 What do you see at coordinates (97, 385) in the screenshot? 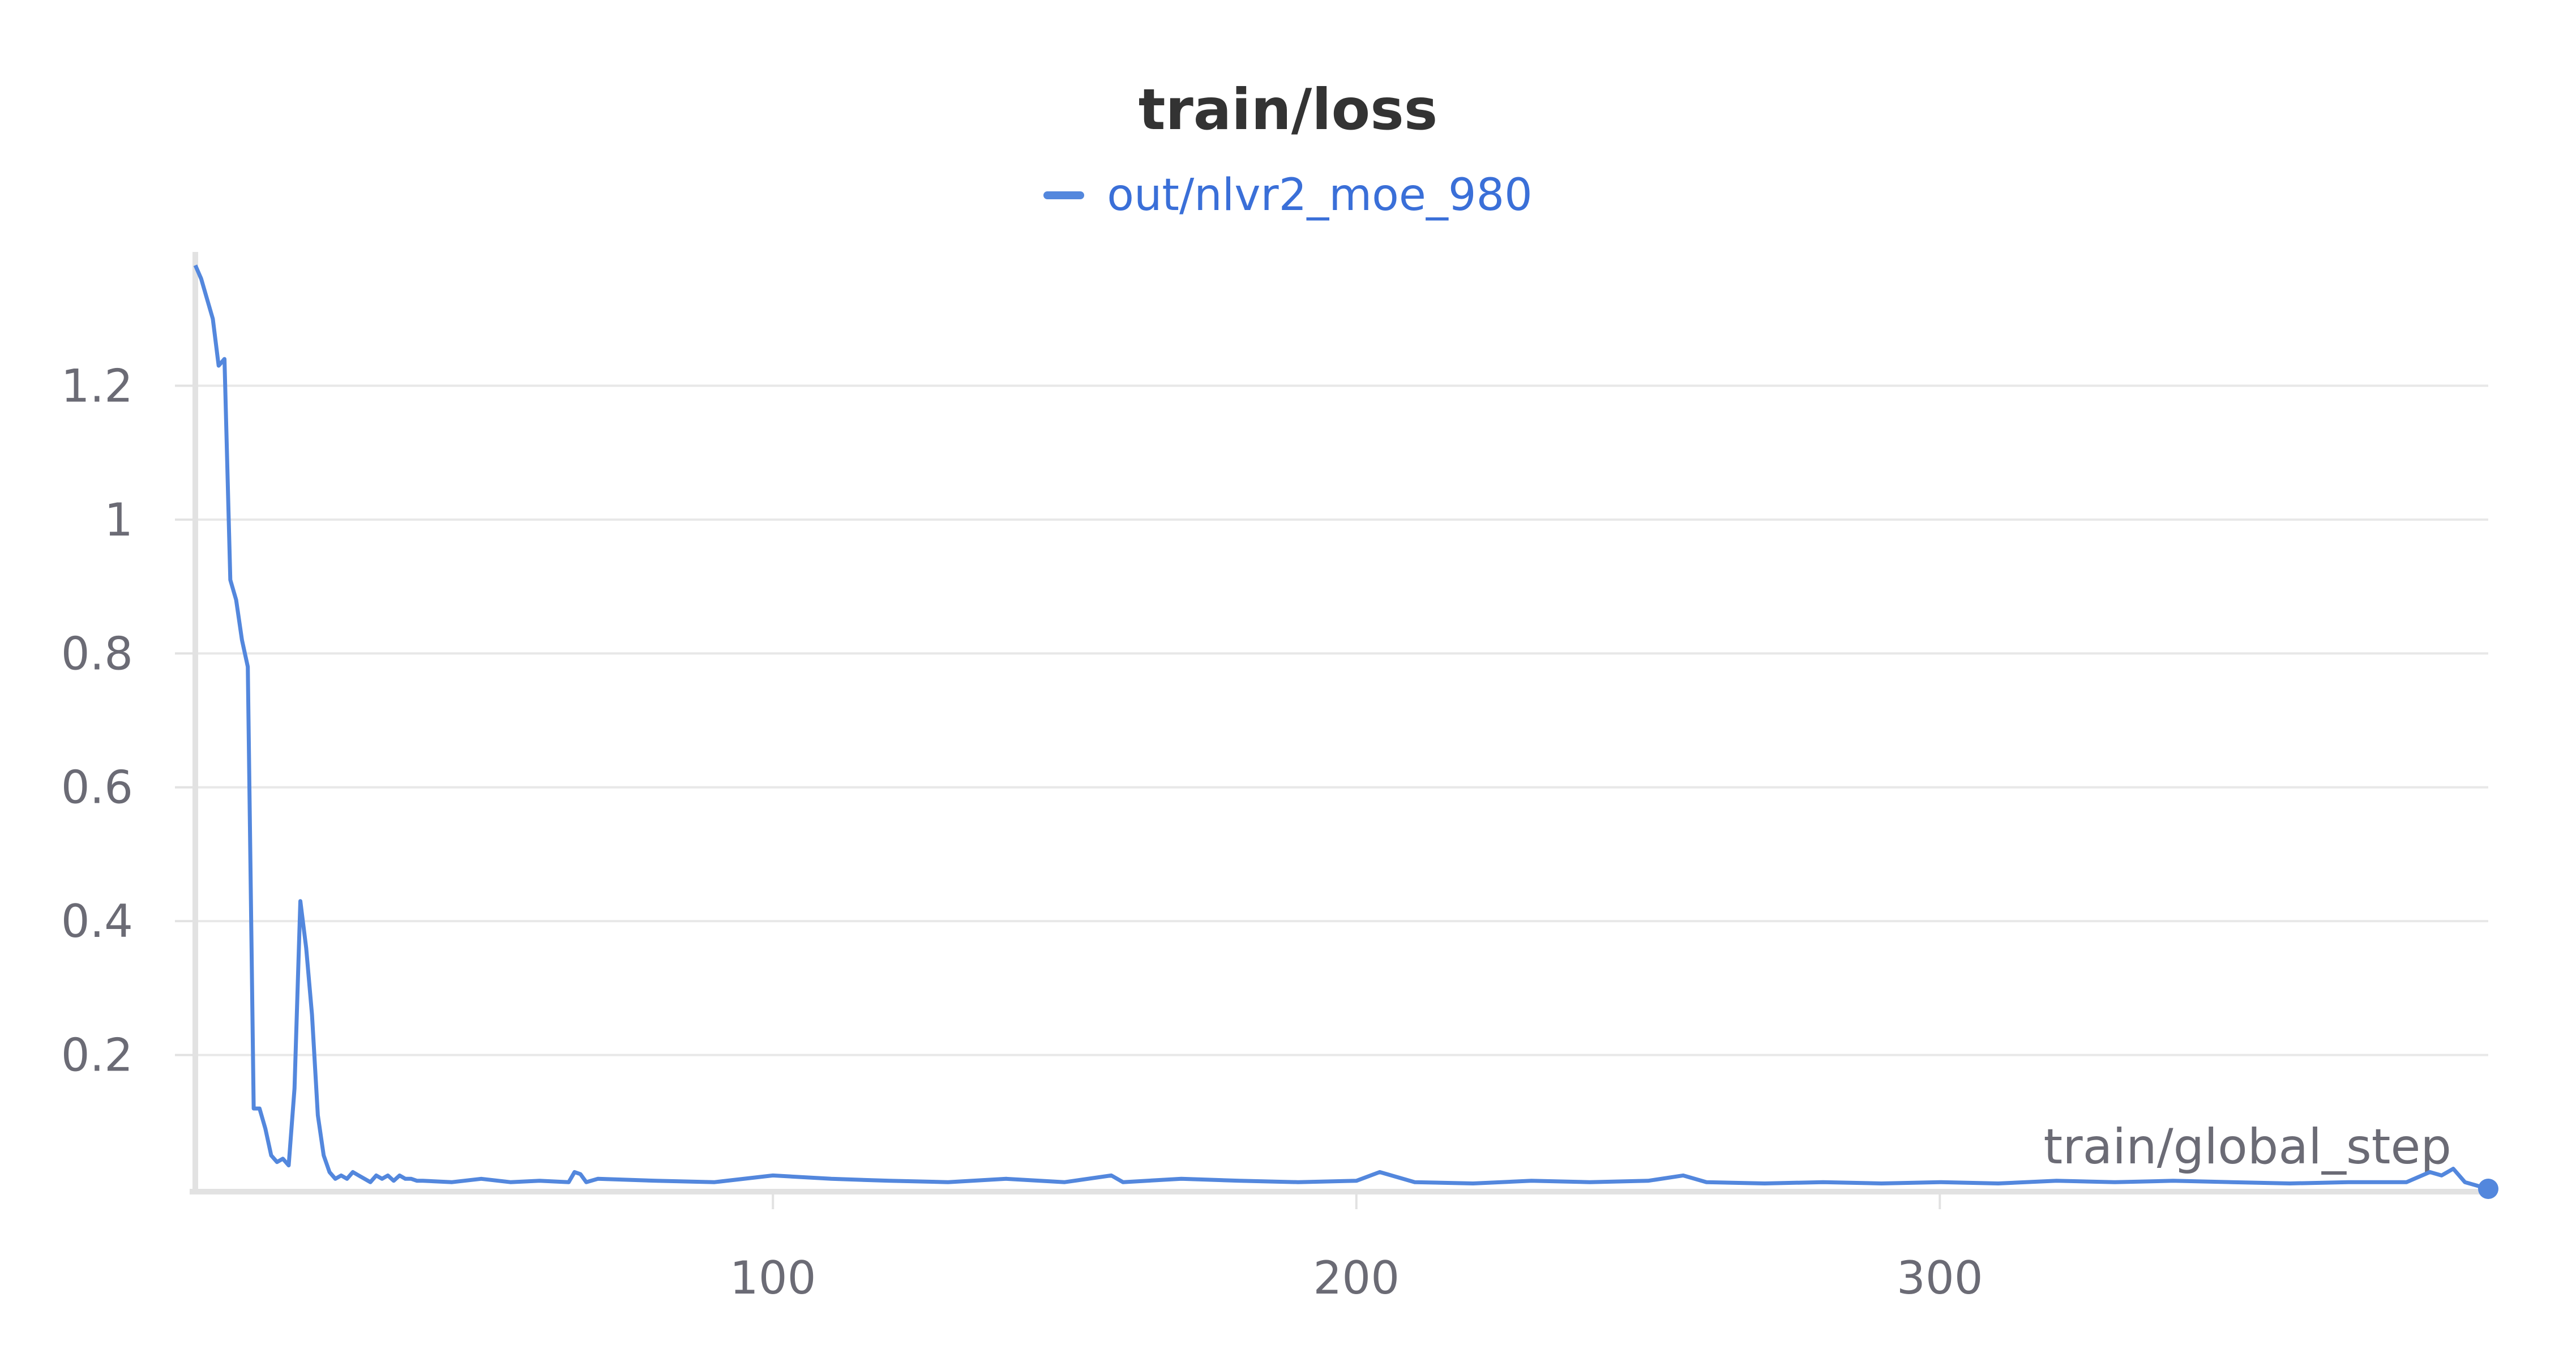
I see `y-tick-label: 1.2` at bounding box center [97, 385].